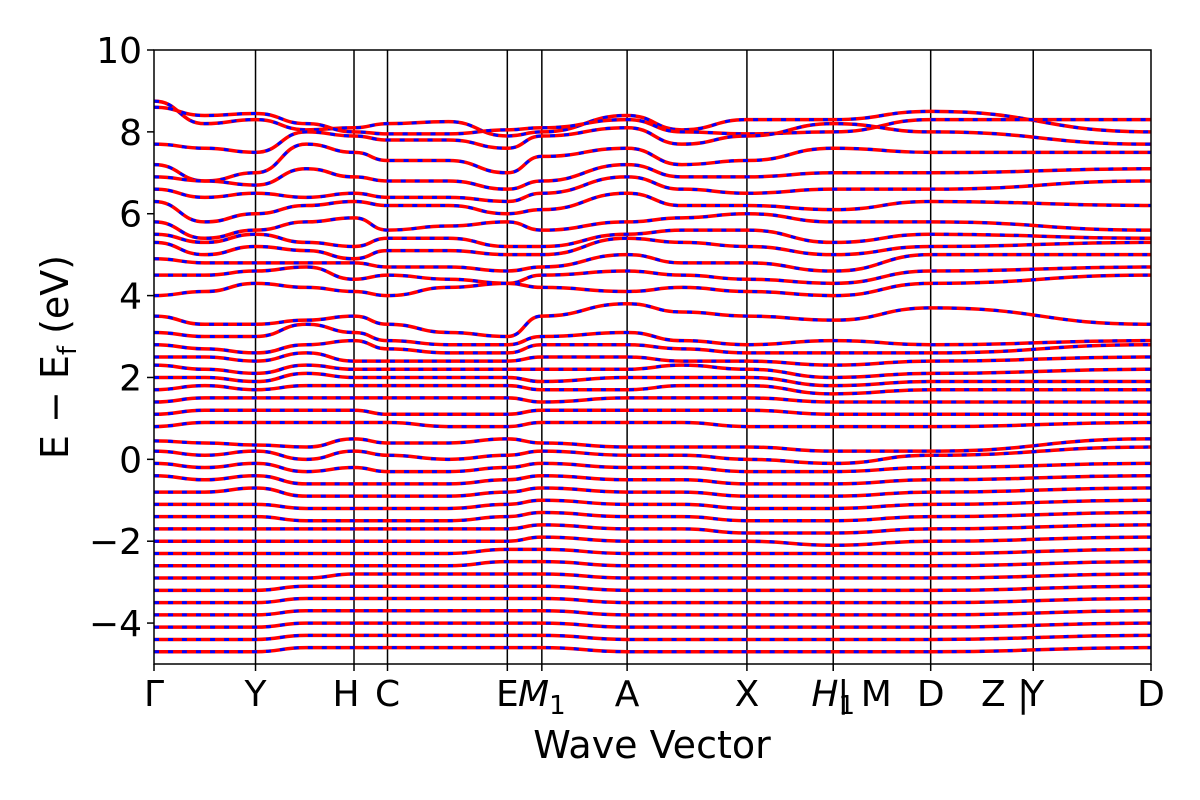 This screenshot has width=1200, height=800. What do you see at coordinates (130, 133) in the screenshot?
I see `y-tick-label: 8` at bounding box center [130, 133].